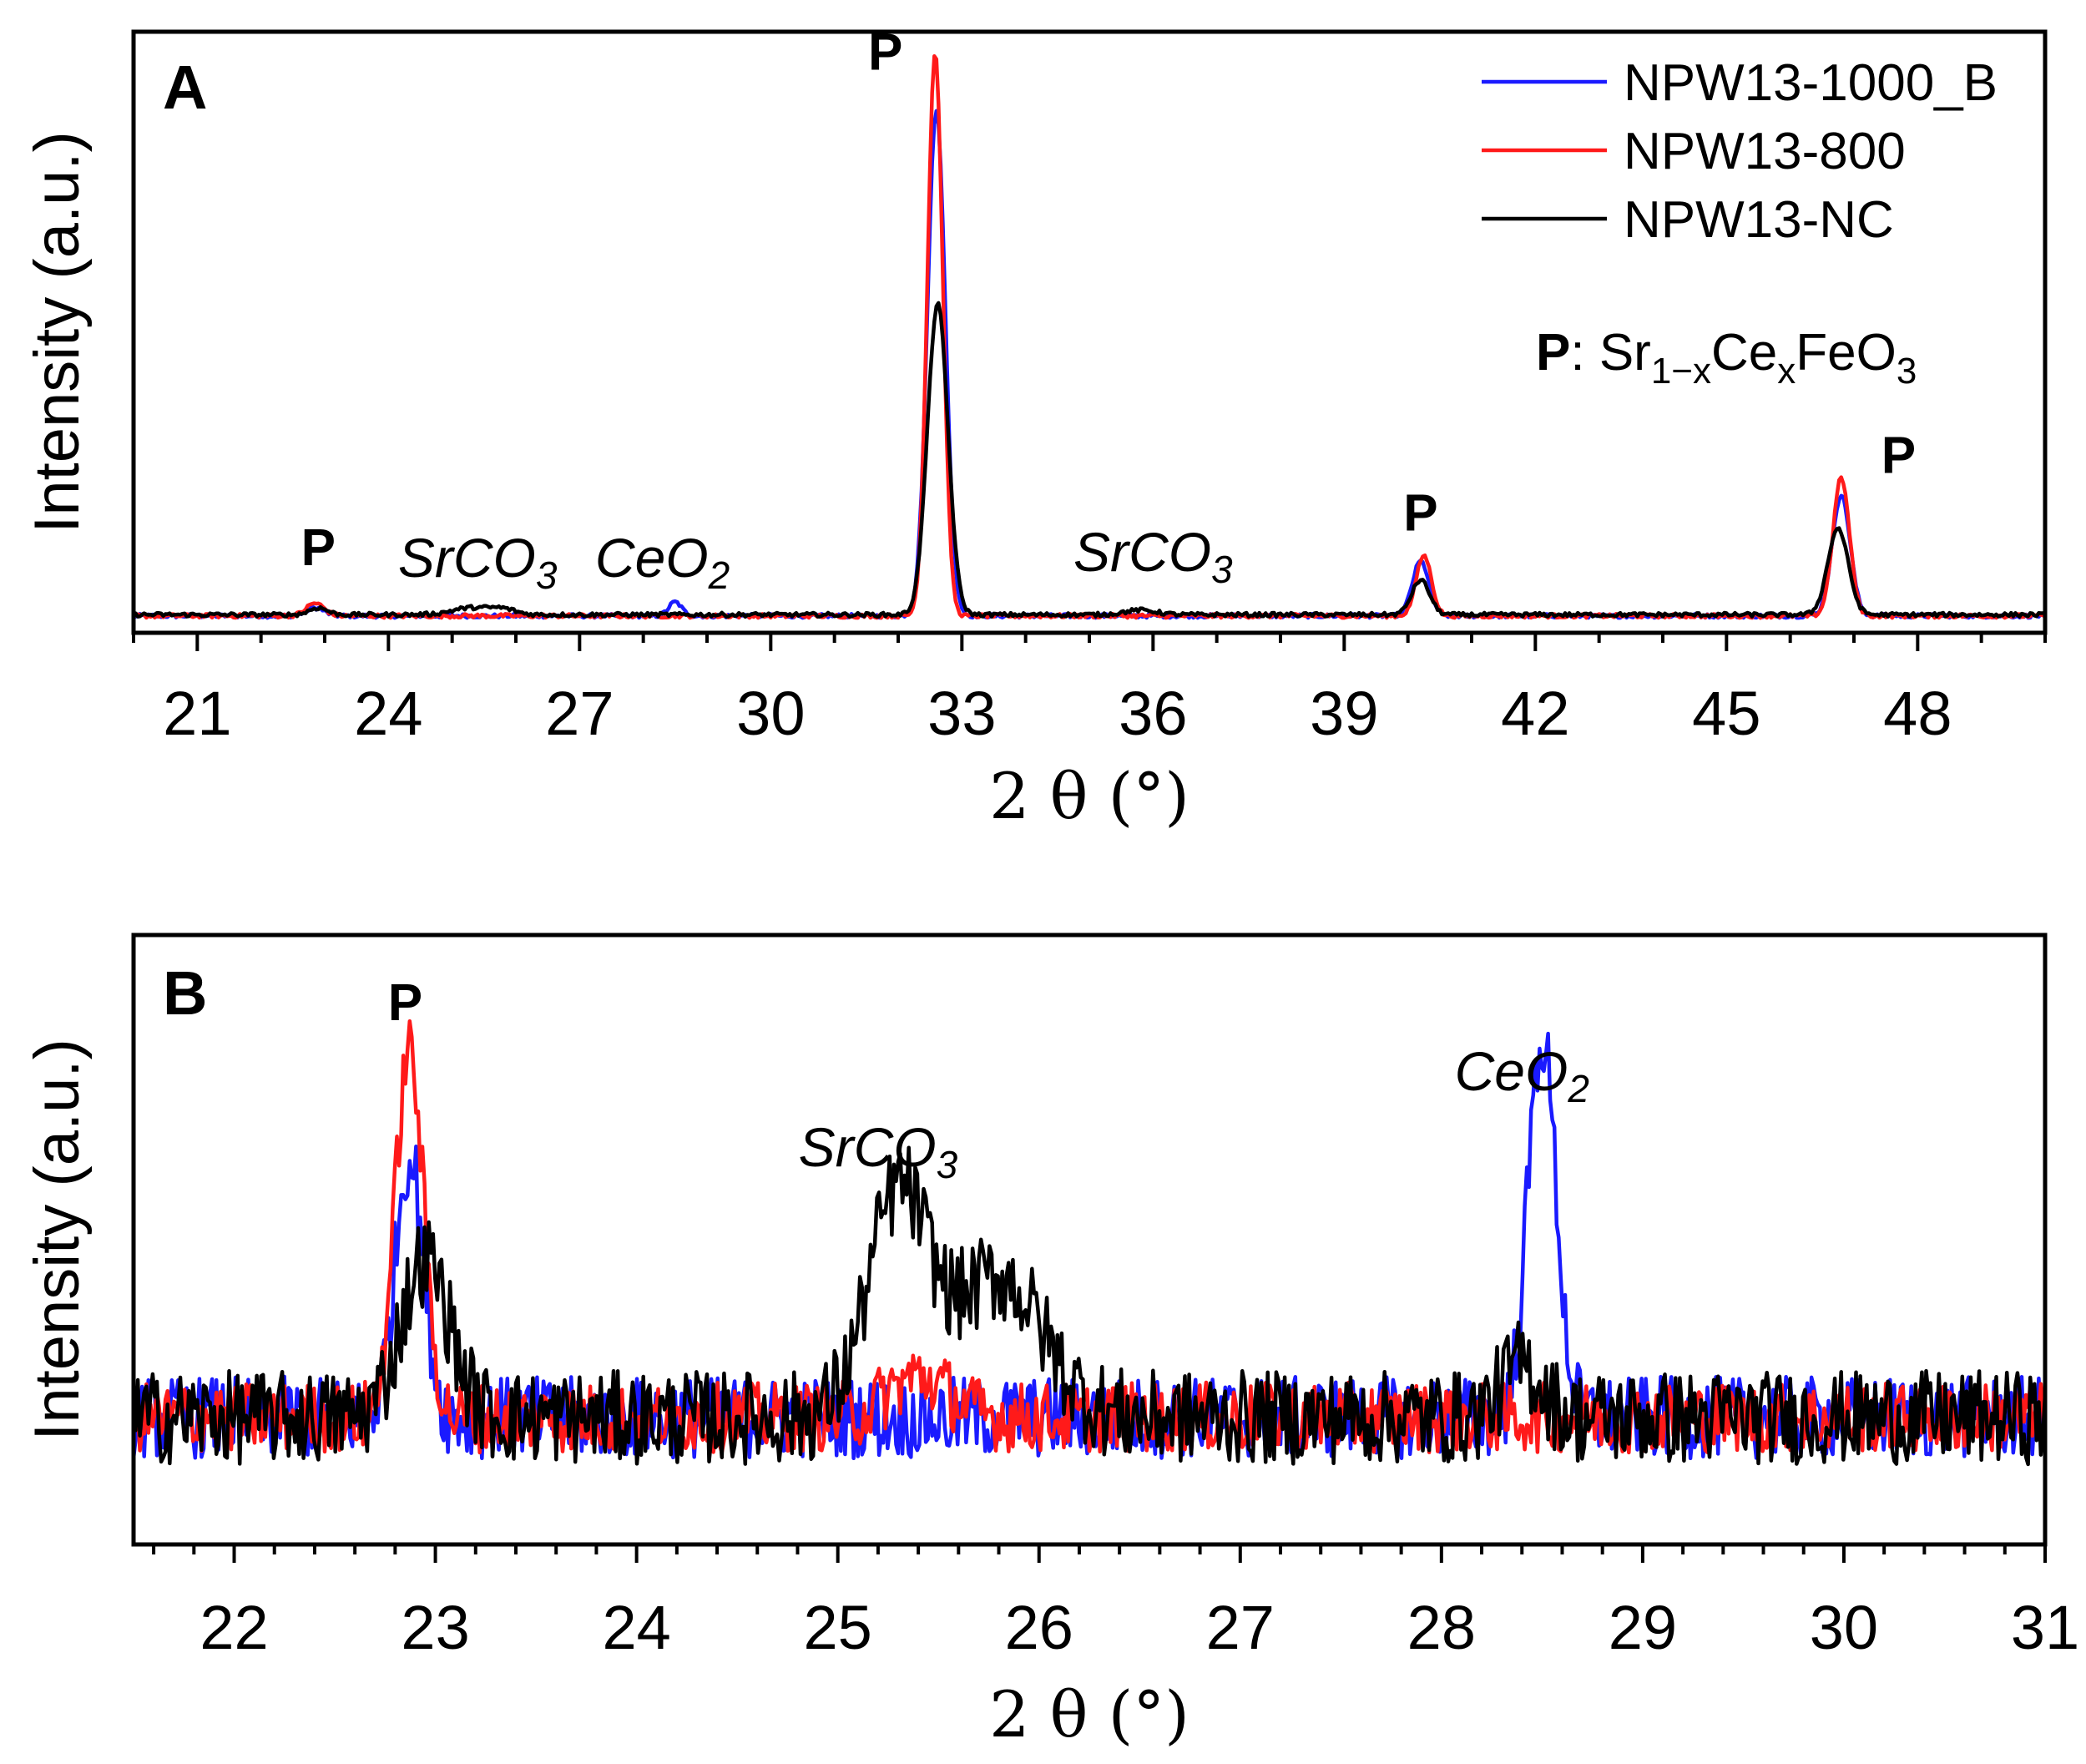 The image size is (2086, 1764). I want to click on x-tick-label: 23, so click(435, 1627).